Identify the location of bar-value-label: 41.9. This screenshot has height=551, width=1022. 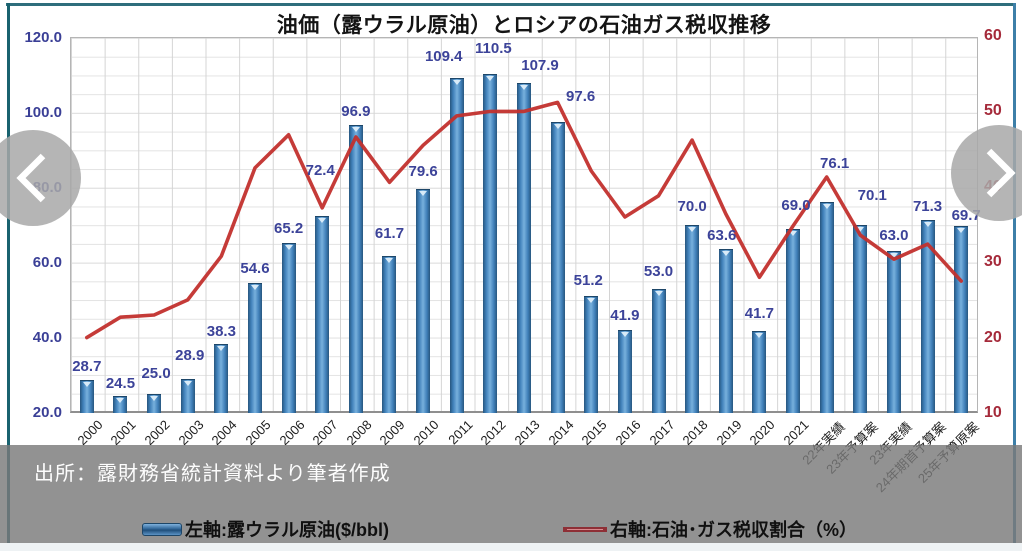
(625, 316).